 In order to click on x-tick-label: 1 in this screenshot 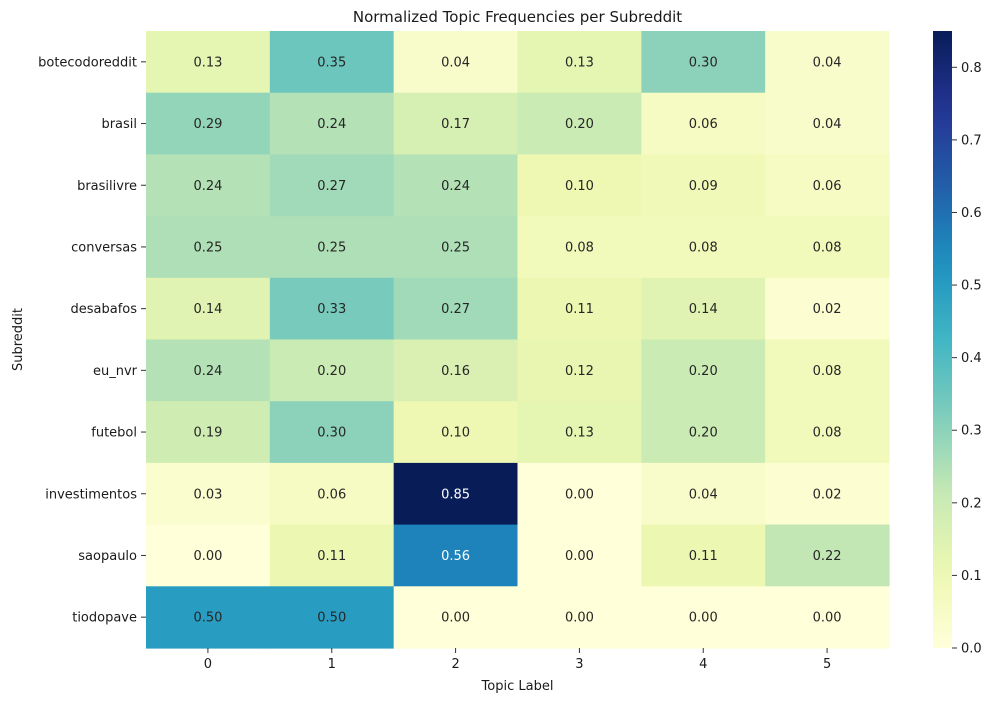, I will do `click(332, 664)`.